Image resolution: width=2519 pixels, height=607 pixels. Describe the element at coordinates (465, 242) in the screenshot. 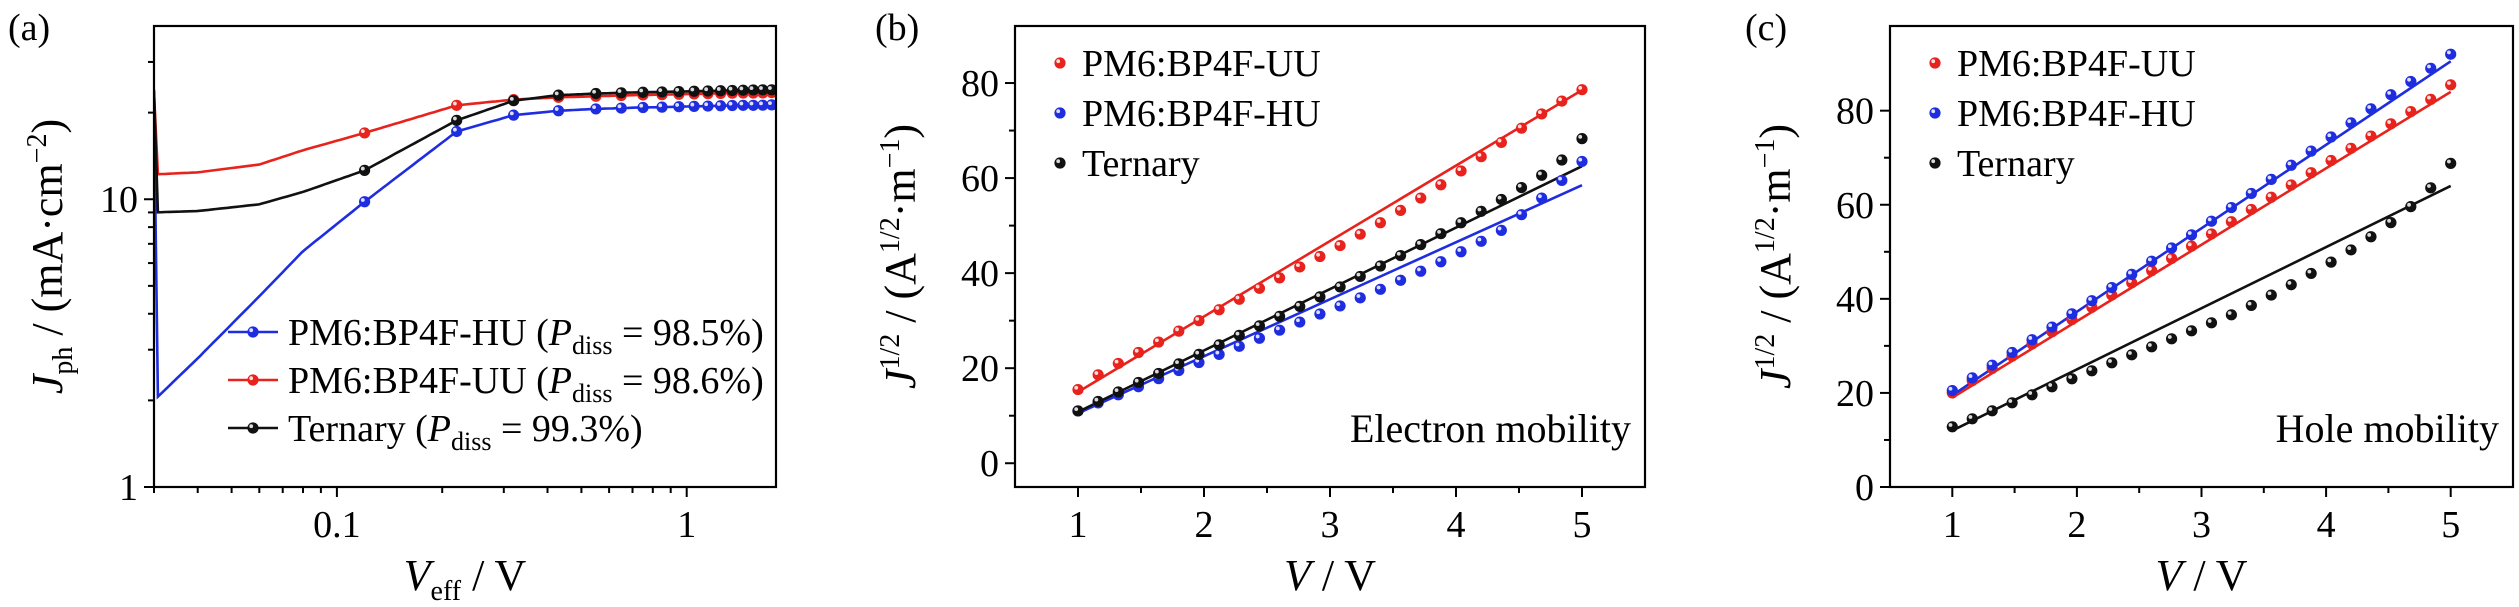

I see `plot-area` at that location.